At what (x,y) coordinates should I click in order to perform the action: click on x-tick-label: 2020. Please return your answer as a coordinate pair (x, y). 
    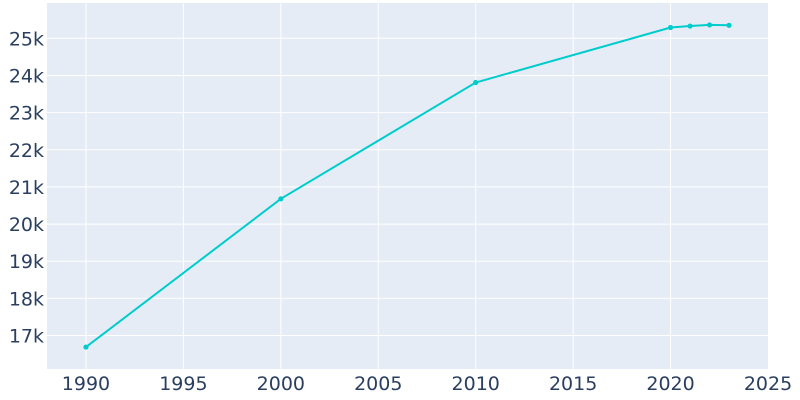
    Looking at the image, I should click on (670, 384).